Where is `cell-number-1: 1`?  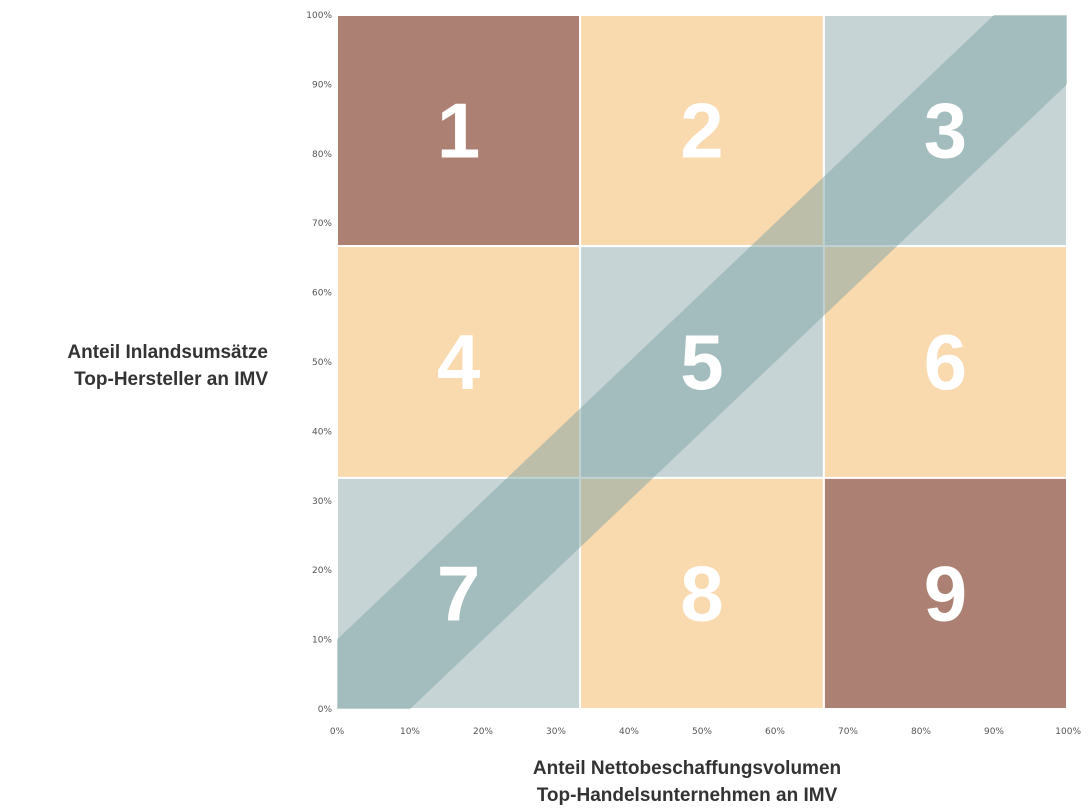
cell-number-1: 1 is located at coordinates (458, 131).